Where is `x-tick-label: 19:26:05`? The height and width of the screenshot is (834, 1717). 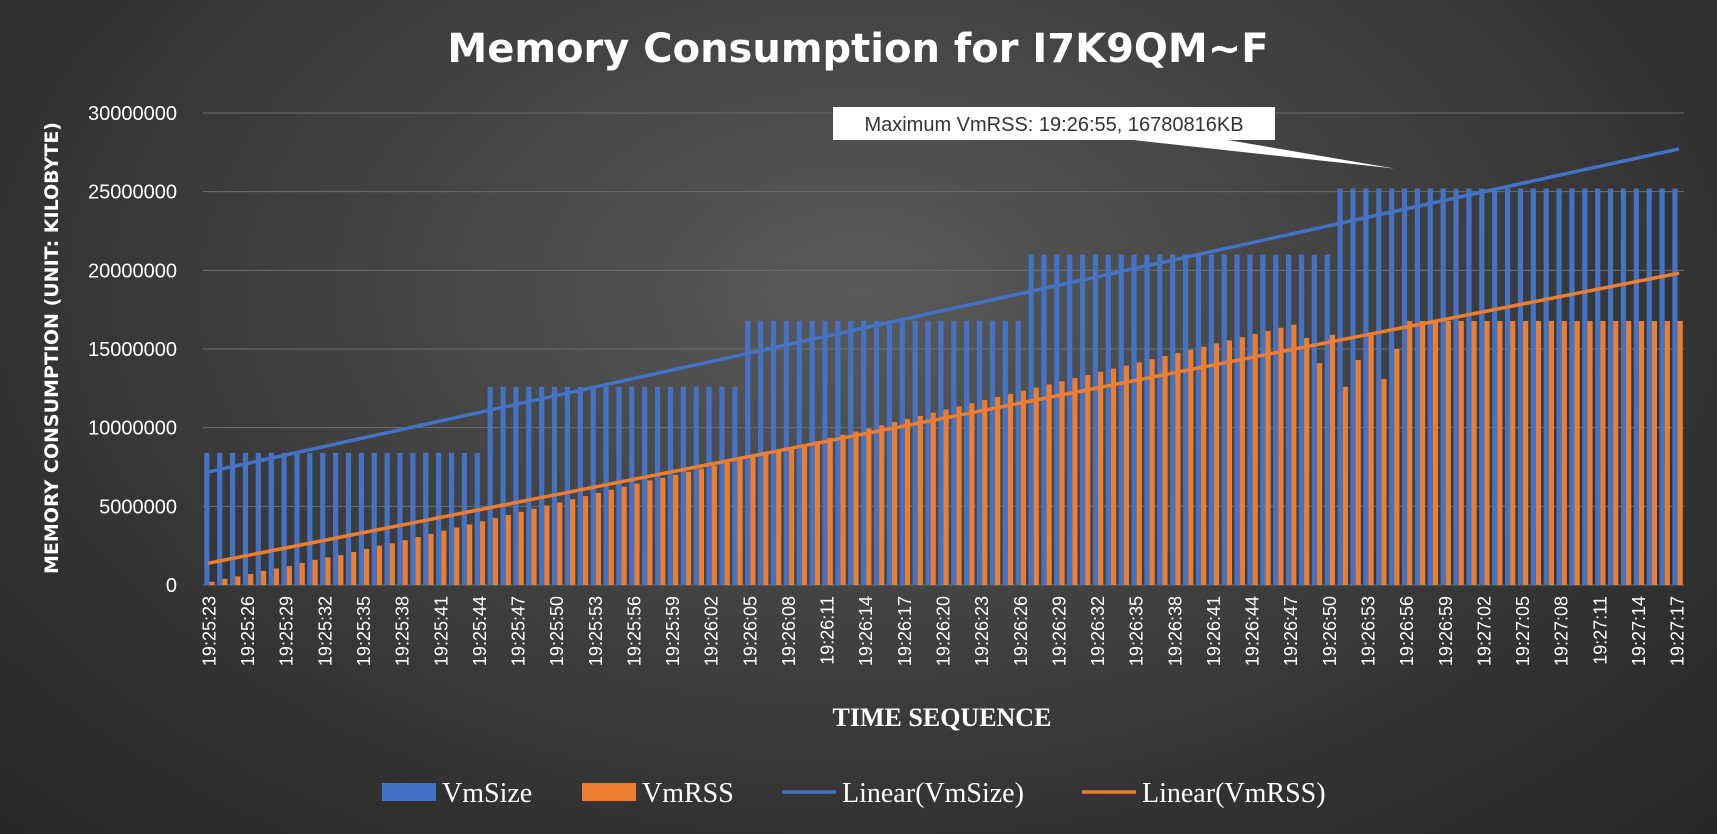 x-tick-label: 19:26:05 is located at coordinates (750, 631).